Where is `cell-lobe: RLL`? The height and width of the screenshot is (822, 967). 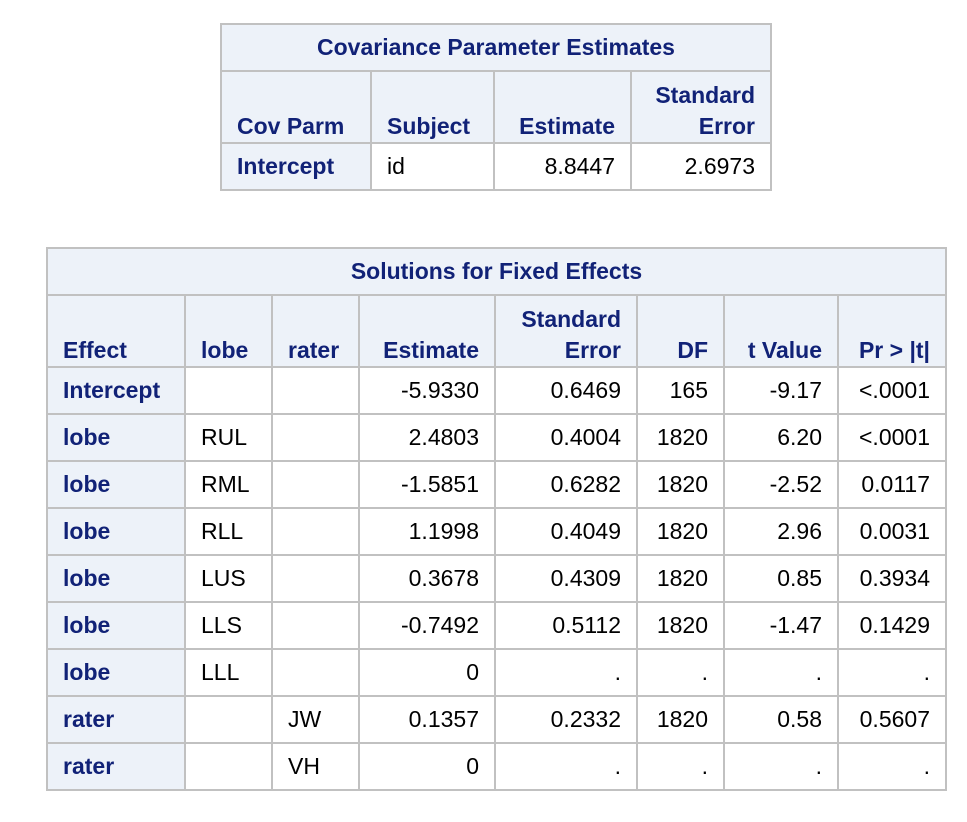
cell-lobe: RLL is located at coordinates (228, 531).